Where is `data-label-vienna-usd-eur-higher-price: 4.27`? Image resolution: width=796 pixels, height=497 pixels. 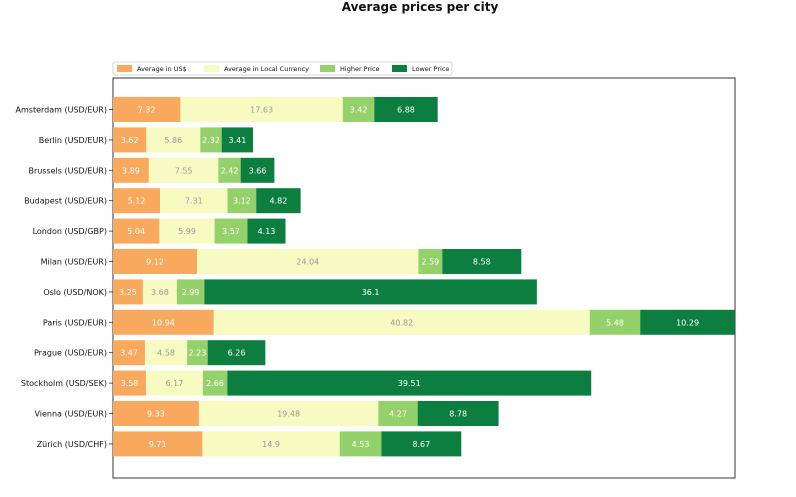 data-label-vienna-usd-eur-higher-price: 4.27 is located at coordinates (398, 414).